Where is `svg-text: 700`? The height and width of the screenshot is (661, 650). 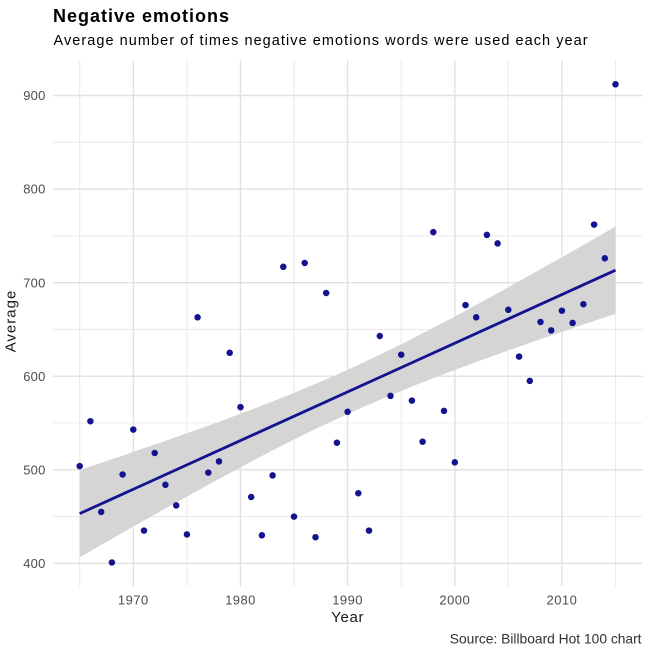 svg-text: 700 is located at coordinates (34, 282).